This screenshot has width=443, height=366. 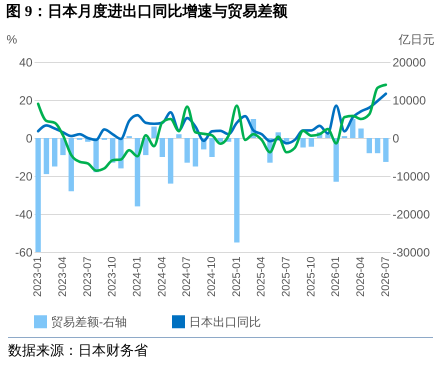 What do you see at coordinates (212, 276) in the screenshot?
I see `x-tick-label: 2024-10` at bounding box center [212, 276].